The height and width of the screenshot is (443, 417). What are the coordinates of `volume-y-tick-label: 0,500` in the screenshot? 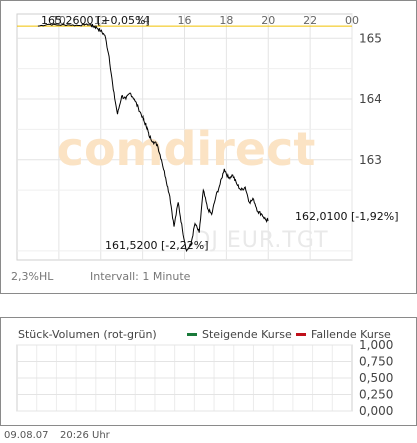 It's located at (376, 378).